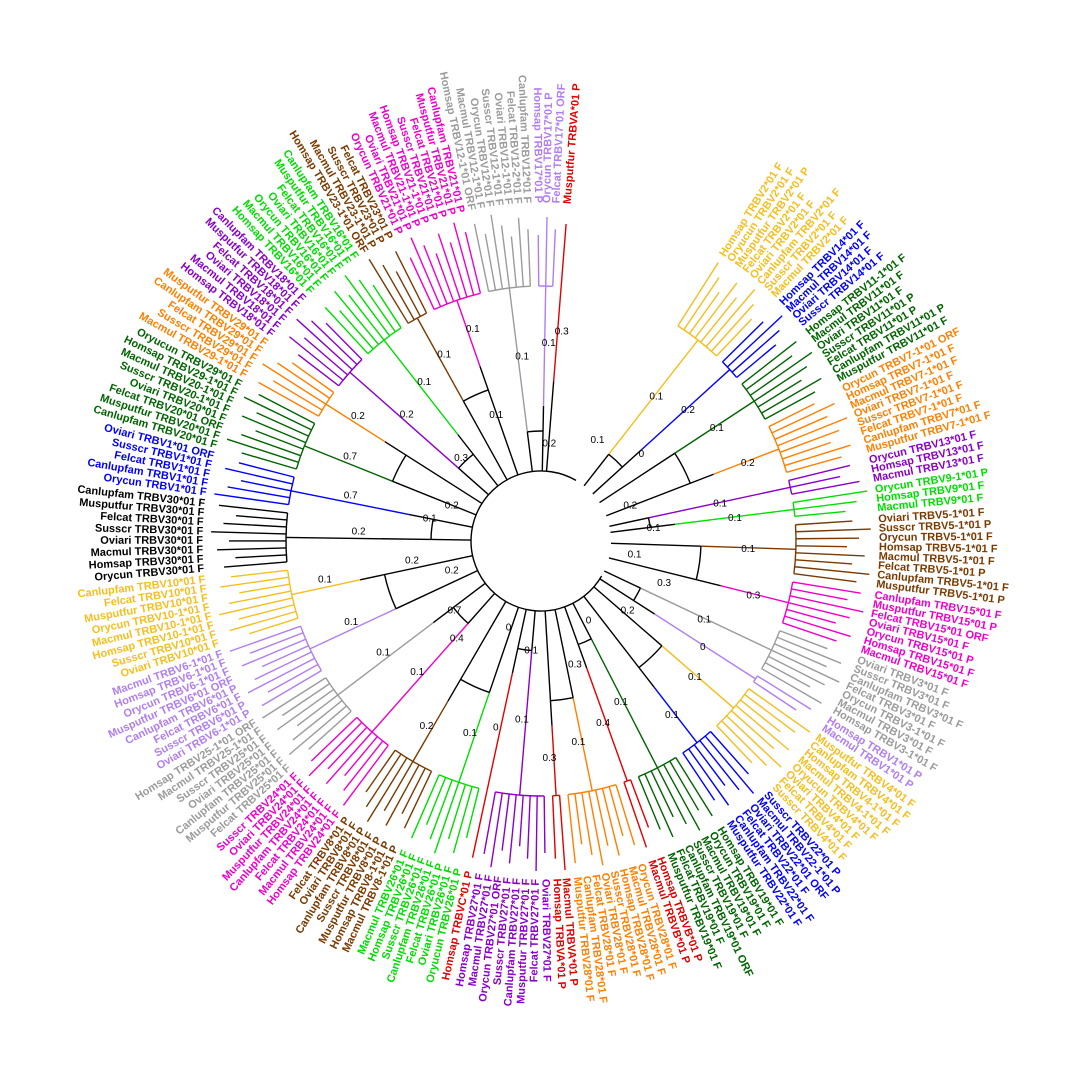 The width and height of the screenshot is (1083, 1077). Describe the element at coordinates (549, 758) in the screenshot. I see `branch-length-label: 0.3` at that location.